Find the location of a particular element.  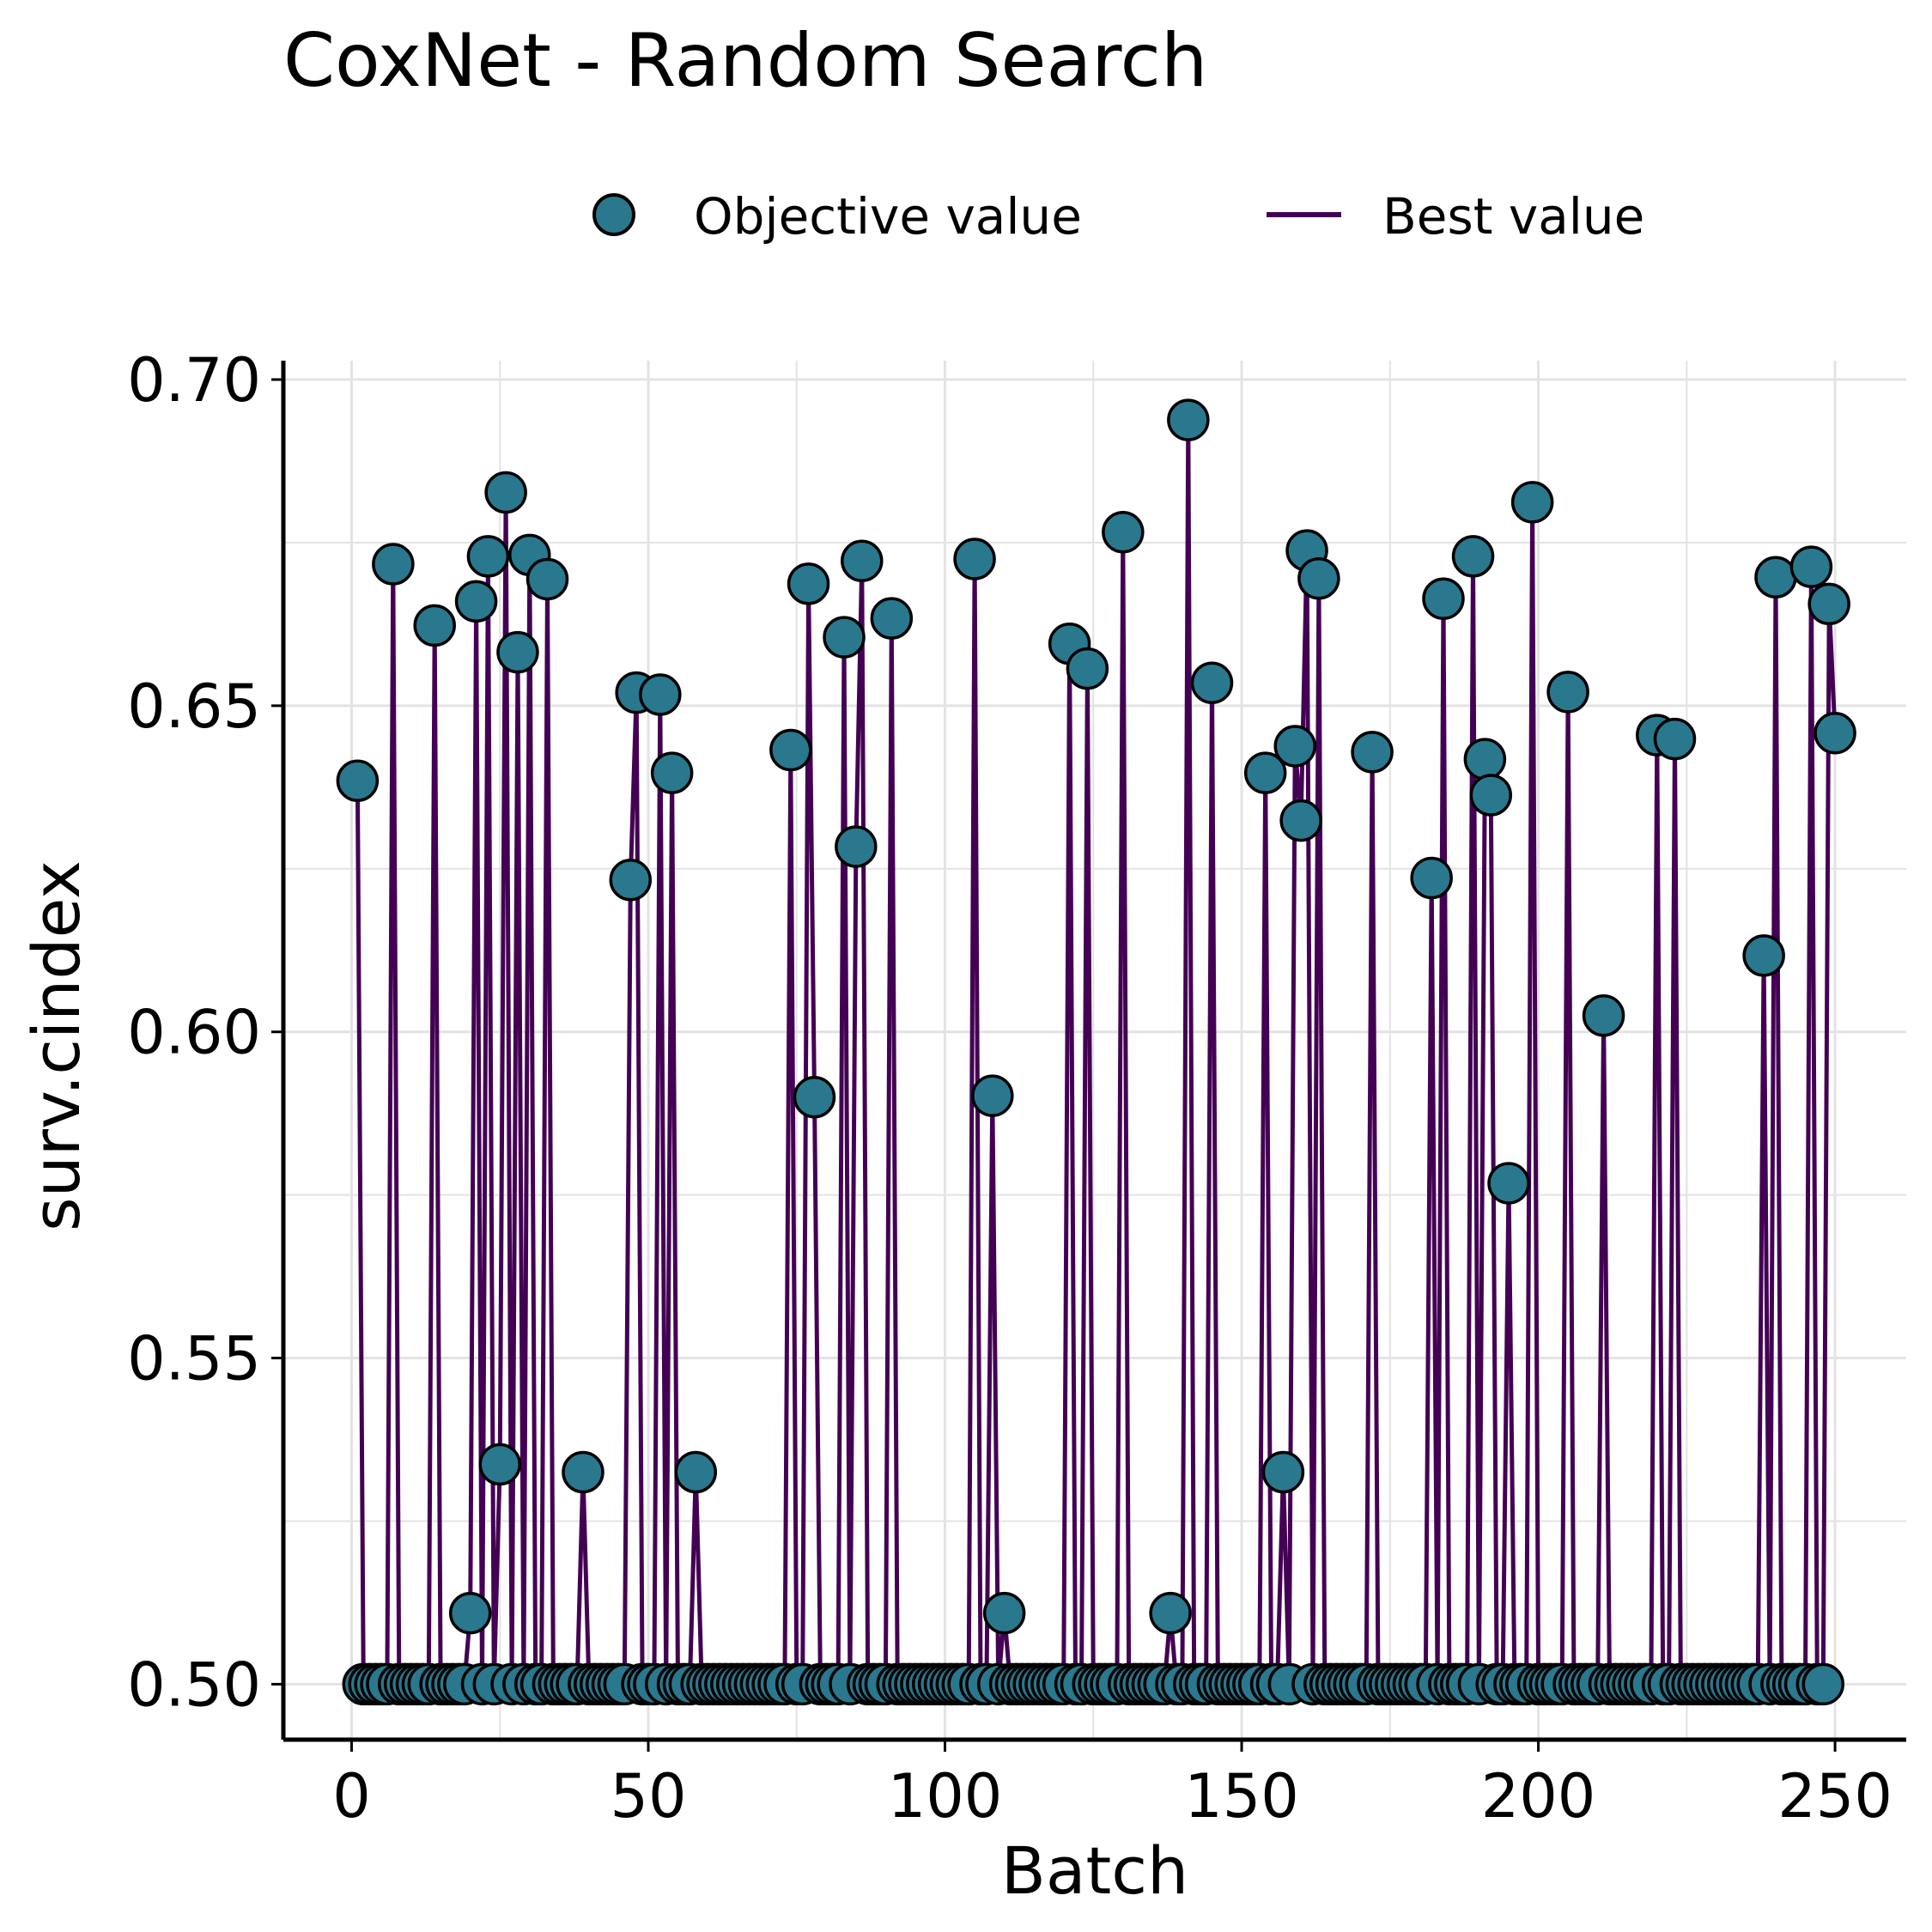

x-tick-label: 250 is located at coordinates (1835, 1797).